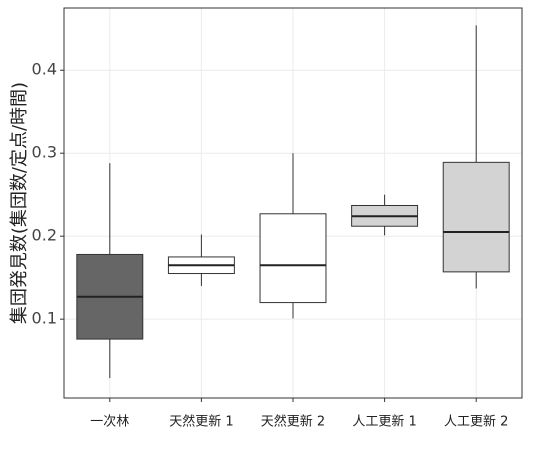  What do you see at coordinates (476, 422) in the screenshot?
I see `x-tick-label: 人工更新 2` at bounding box center [476, 422].